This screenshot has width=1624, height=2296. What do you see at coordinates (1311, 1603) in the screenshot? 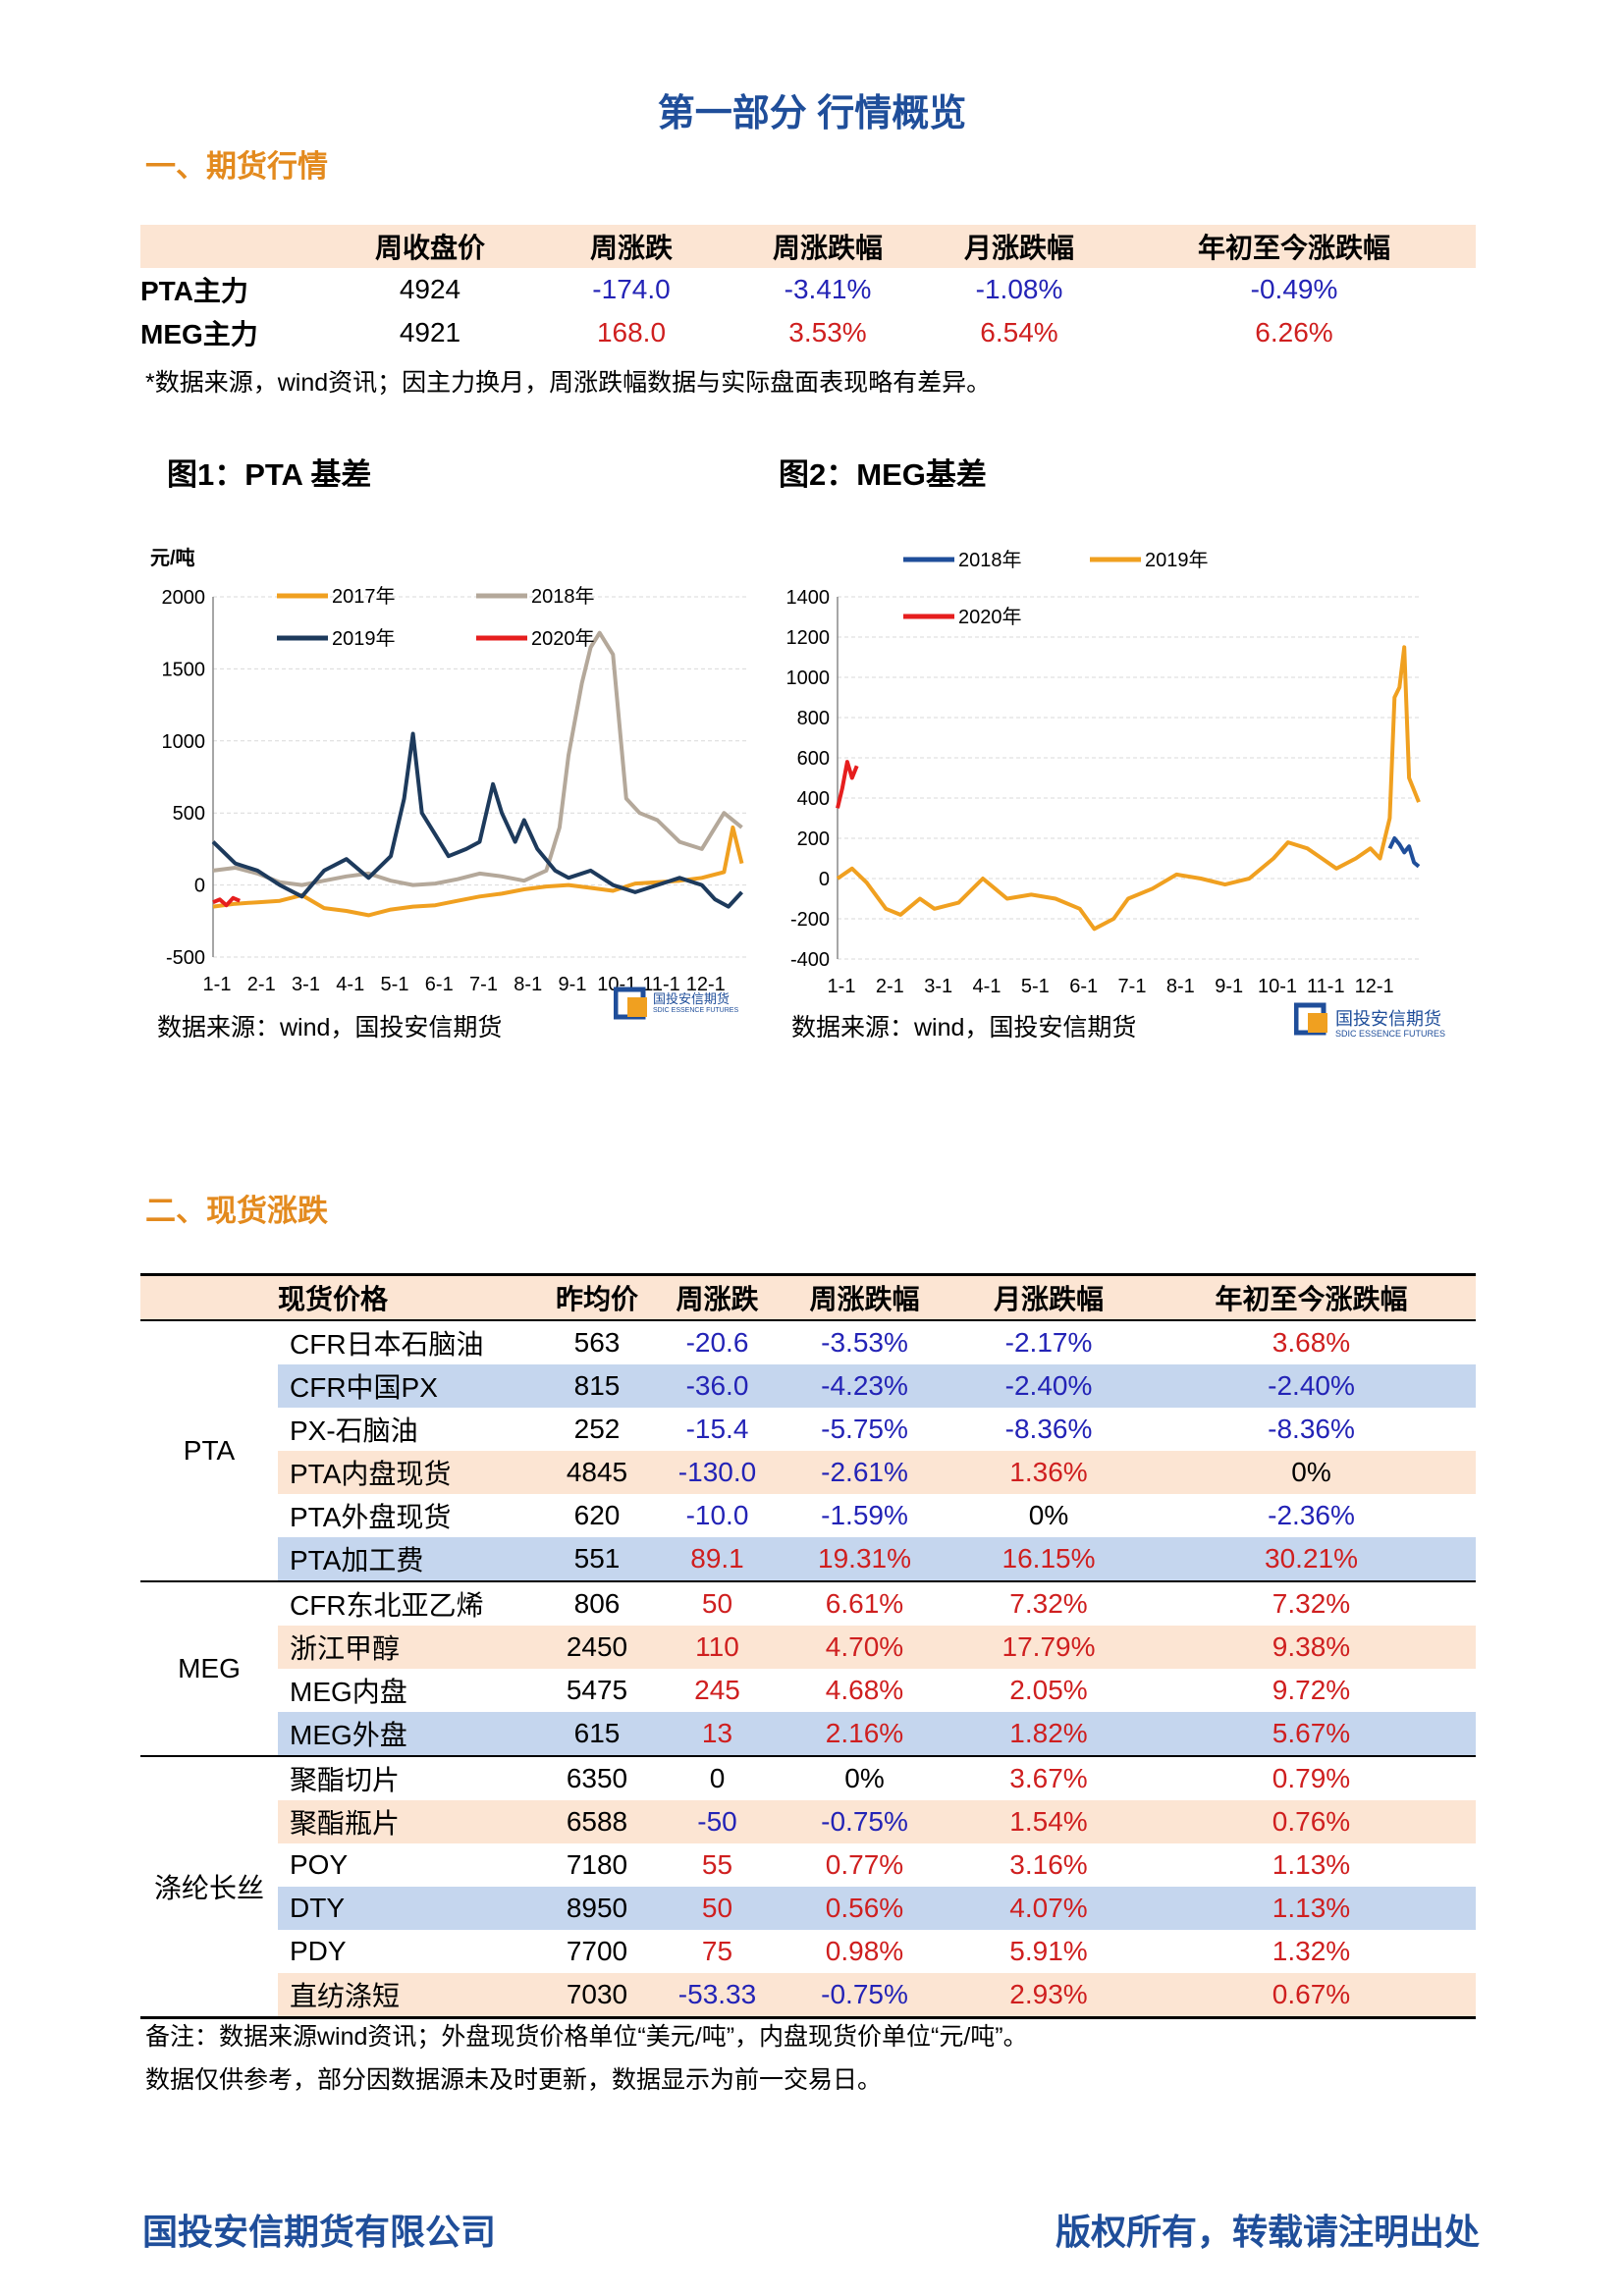
I see `spot-ytd: 7.32%` at bounding box center [1311, 1603].